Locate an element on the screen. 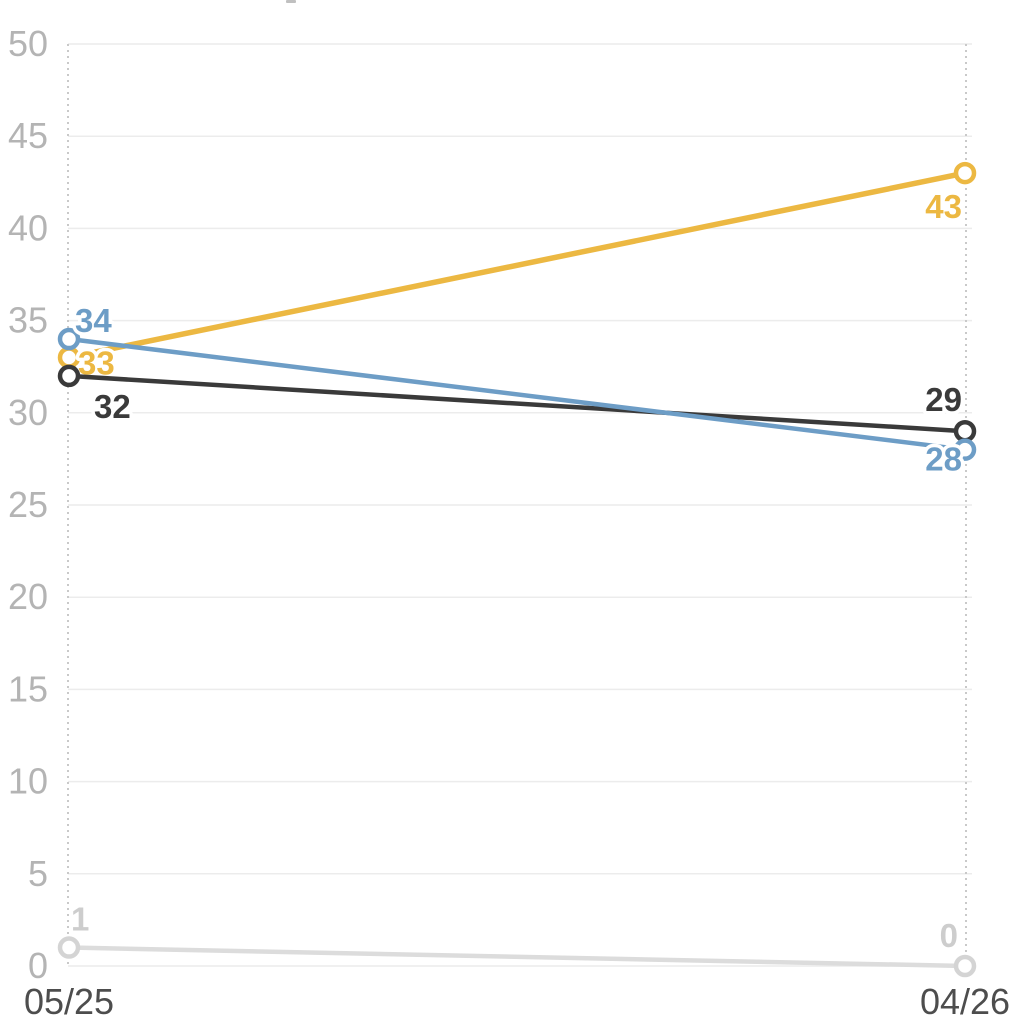  series-line-black is located at coordinates (517, 403).